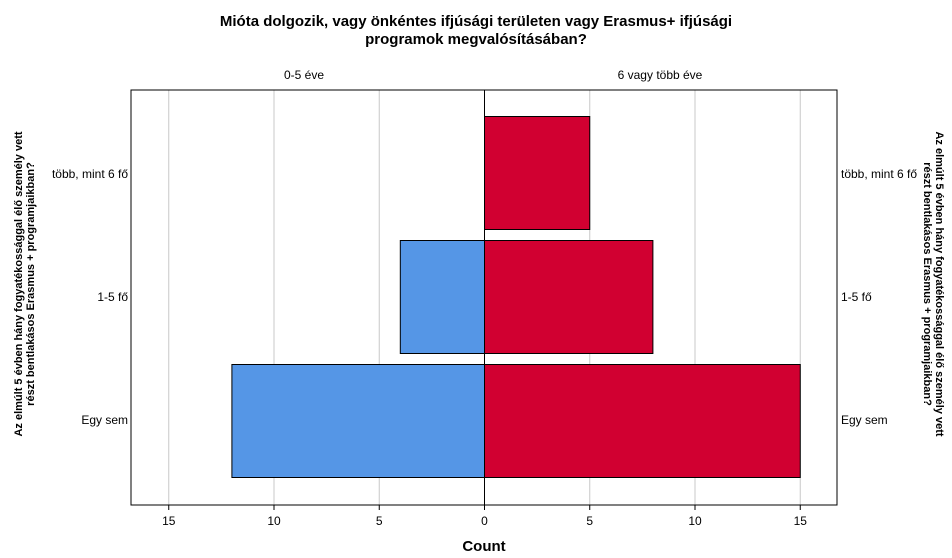 This screenshot has height=558, width=952. Describe the element at coordinates (484, 521) in the screenshot. I see `x-tick-label: 0` at that location.